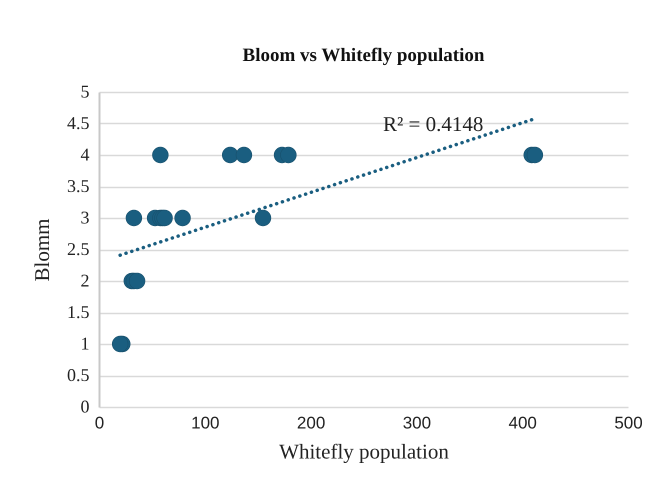 Image resolution: width=661 pixels, height=488 pixels. What do you see at coordinates (42, 250) in the screenshot?
I see `y-axis-title: Blomm` at bounding box center [42, 250].